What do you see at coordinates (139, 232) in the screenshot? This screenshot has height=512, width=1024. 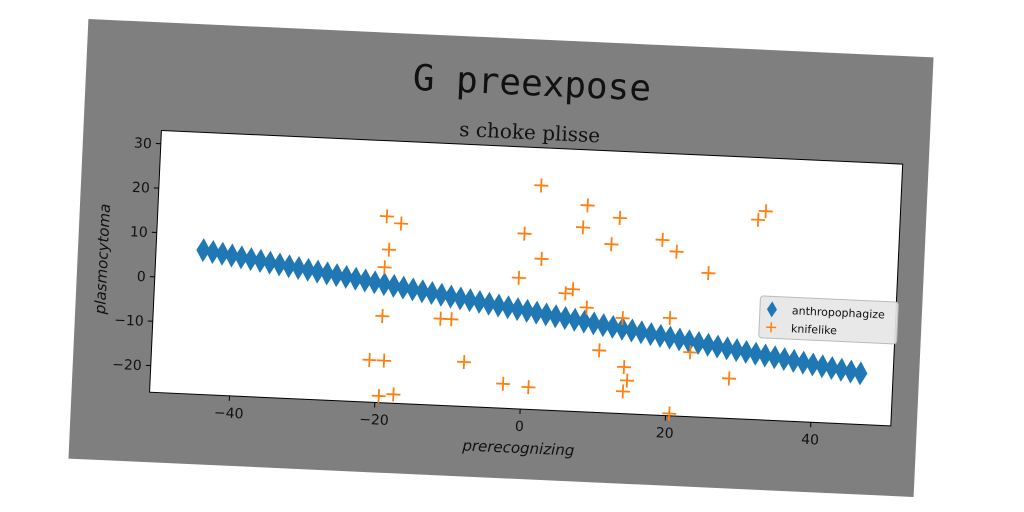 I see `y-tick-label: 10` at bounding box center [139, 232].